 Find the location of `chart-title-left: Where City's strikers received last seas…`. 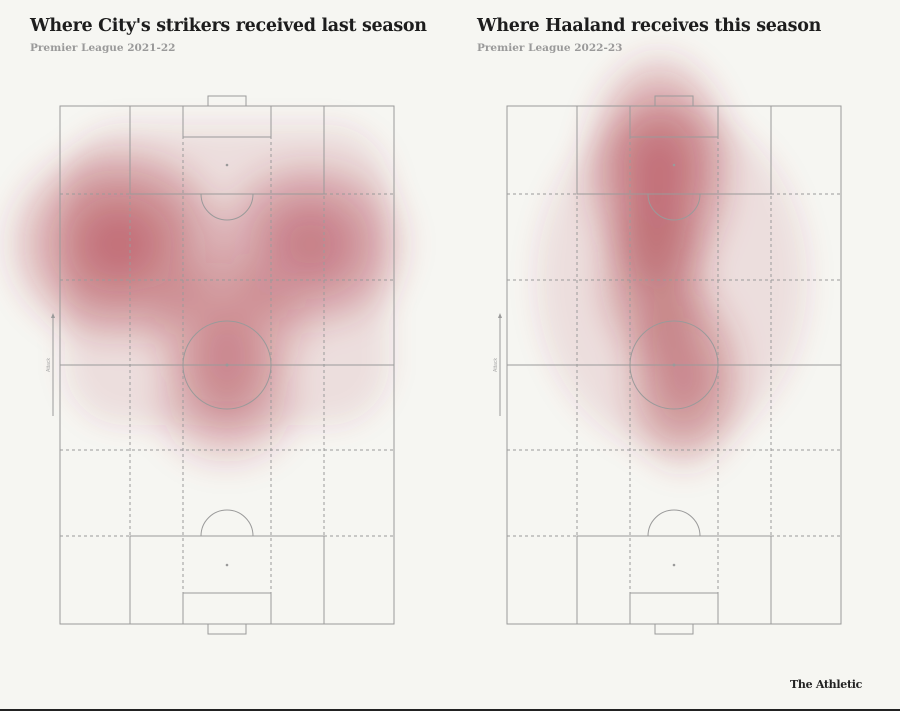

chart-title-left: Where City's strikers received last seas… is located at coordinates (228, 26).